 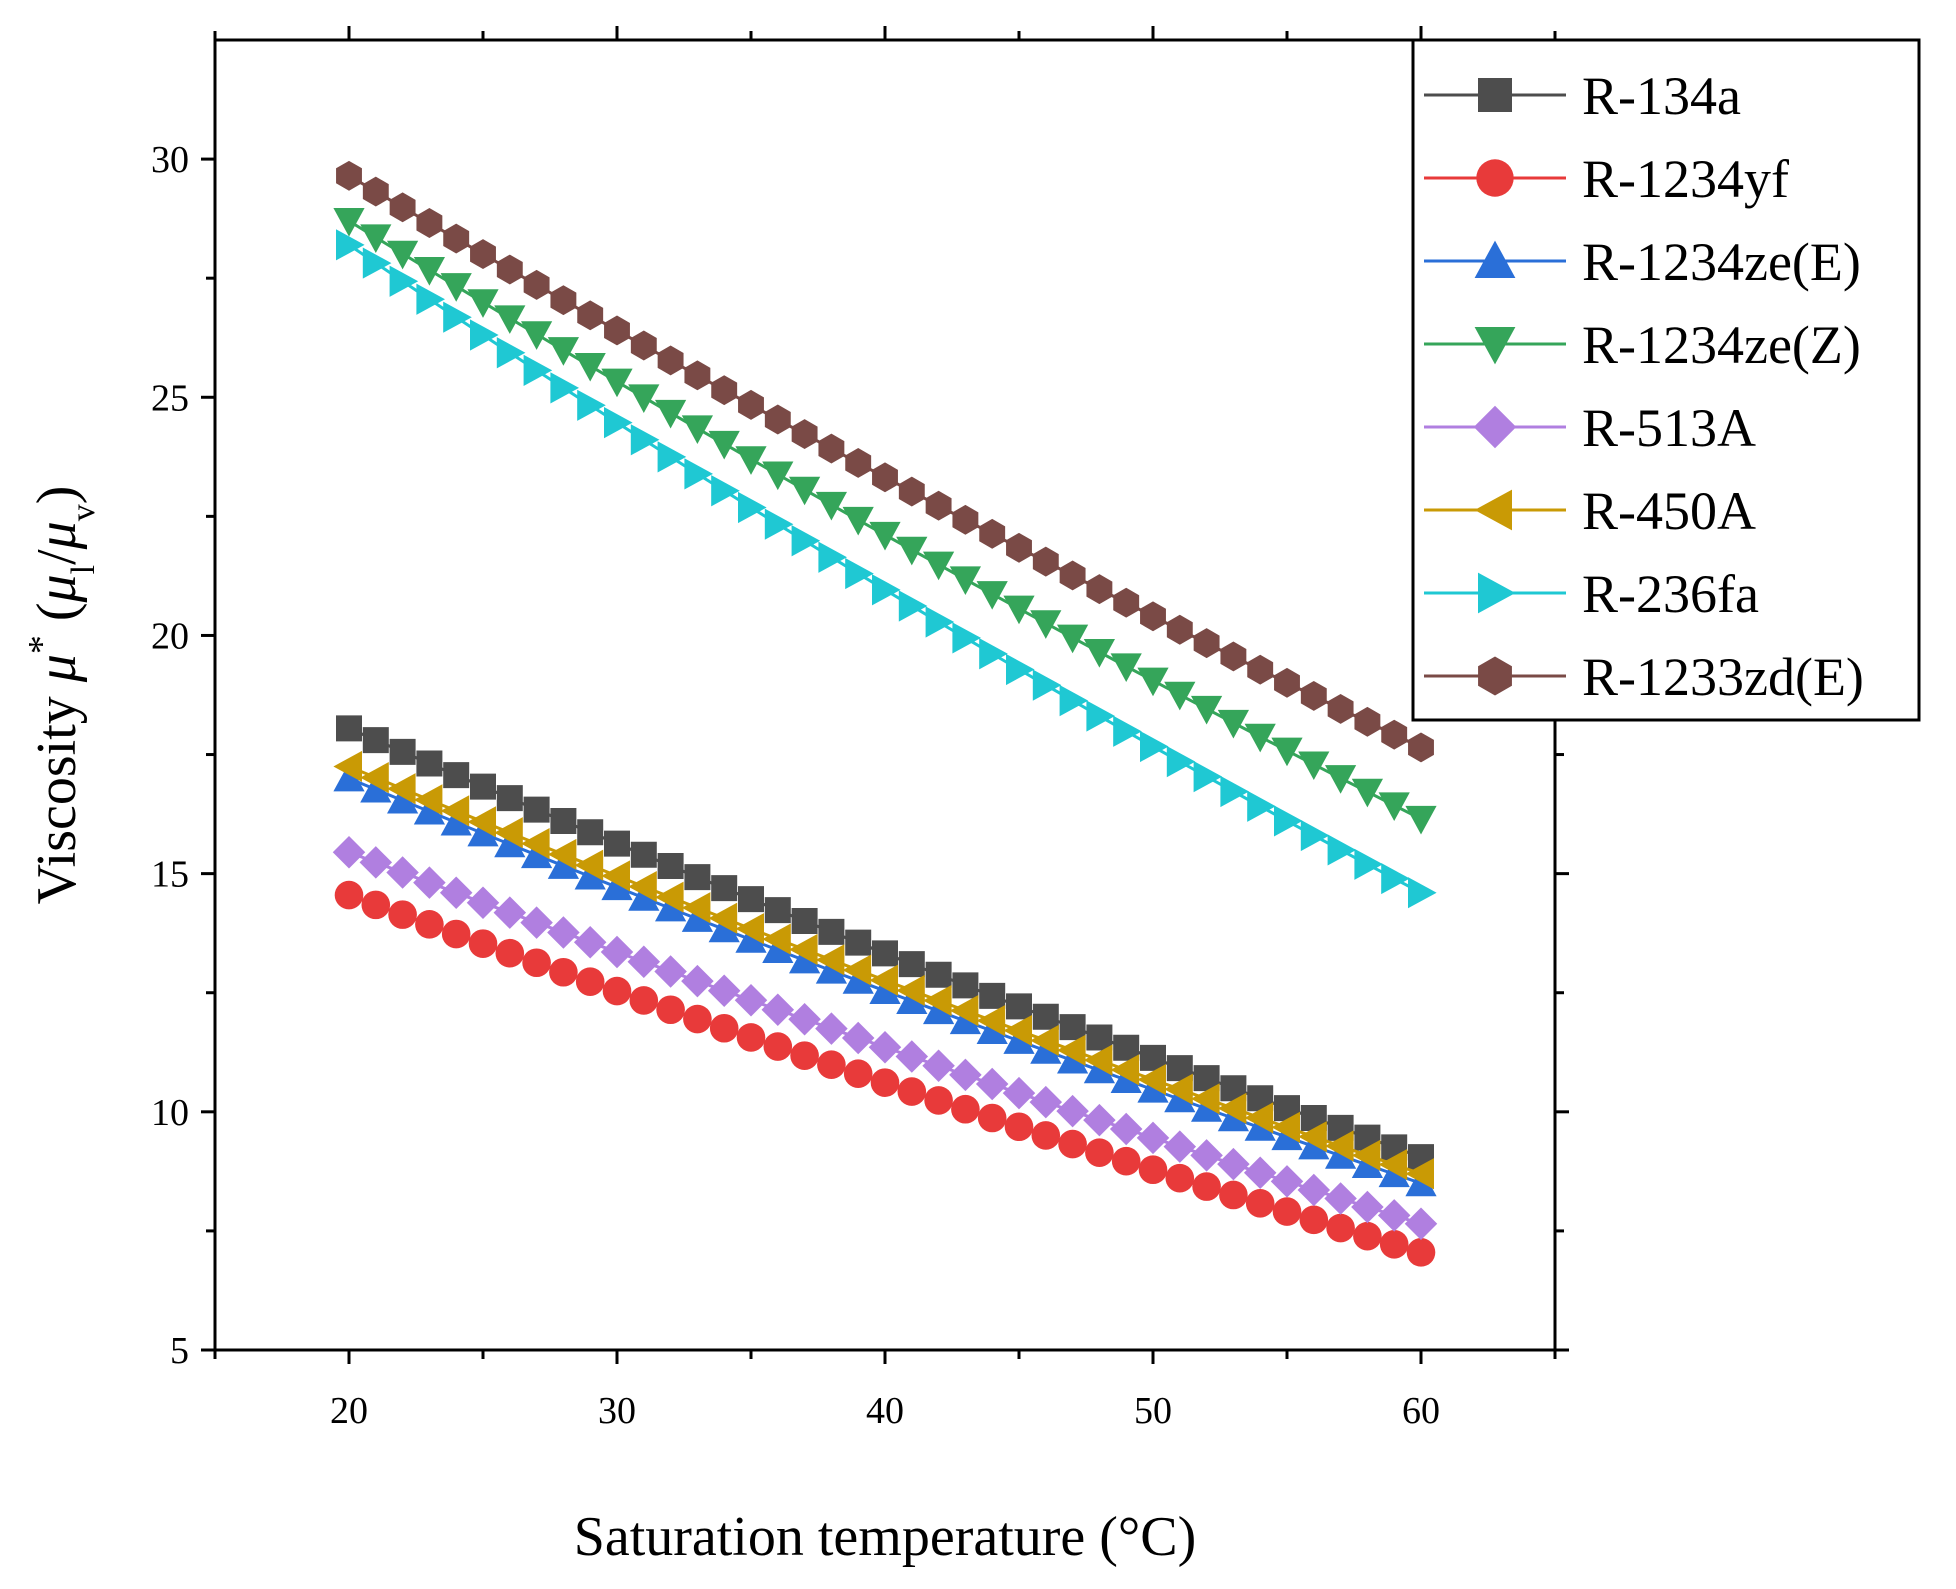 What do you see at coordinates (1669, 511) in the screenshot?
I see `legend-label: R-450A` at bounding box center [1669, 511].